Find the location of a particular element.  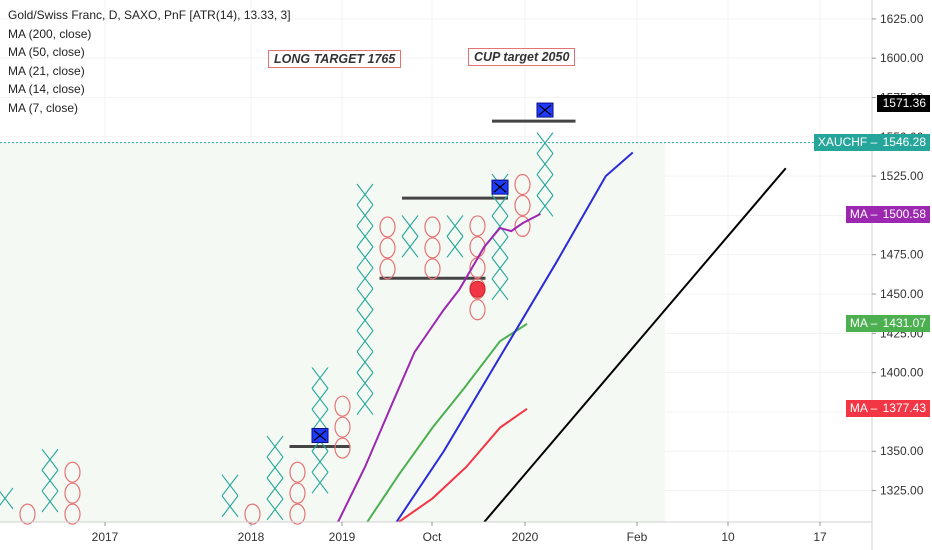

annotation-long-target: LONG TARGET 1765 is located at coordinates (335, 59).